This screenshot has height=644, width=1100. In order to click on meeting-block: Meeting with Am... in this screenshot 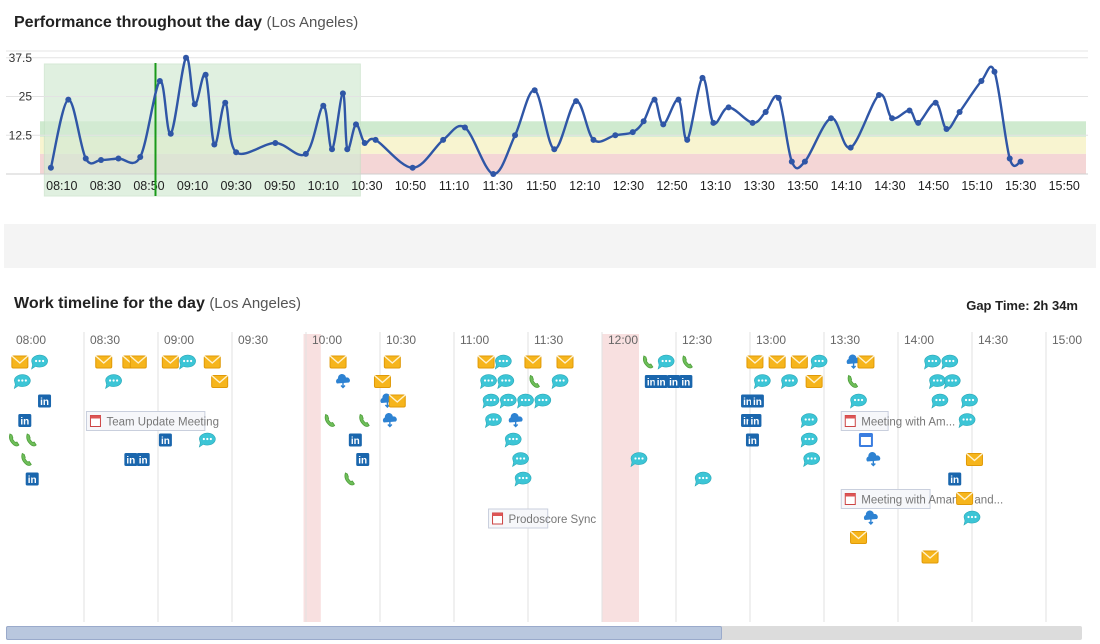, I will do `click(897, 421)`.